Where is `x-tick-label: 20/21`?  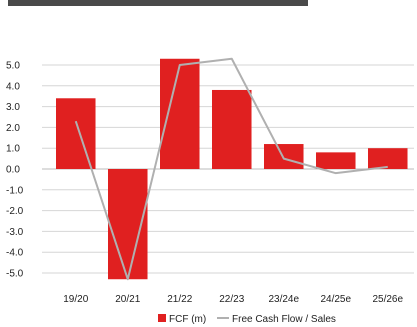
x-tick-label: 20/21 is located at coordinates (127, 299).